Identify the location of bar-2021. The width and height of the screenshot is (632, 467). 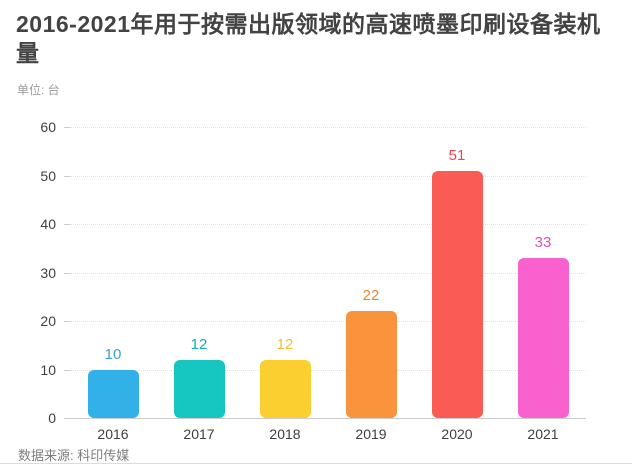
(543, 337).